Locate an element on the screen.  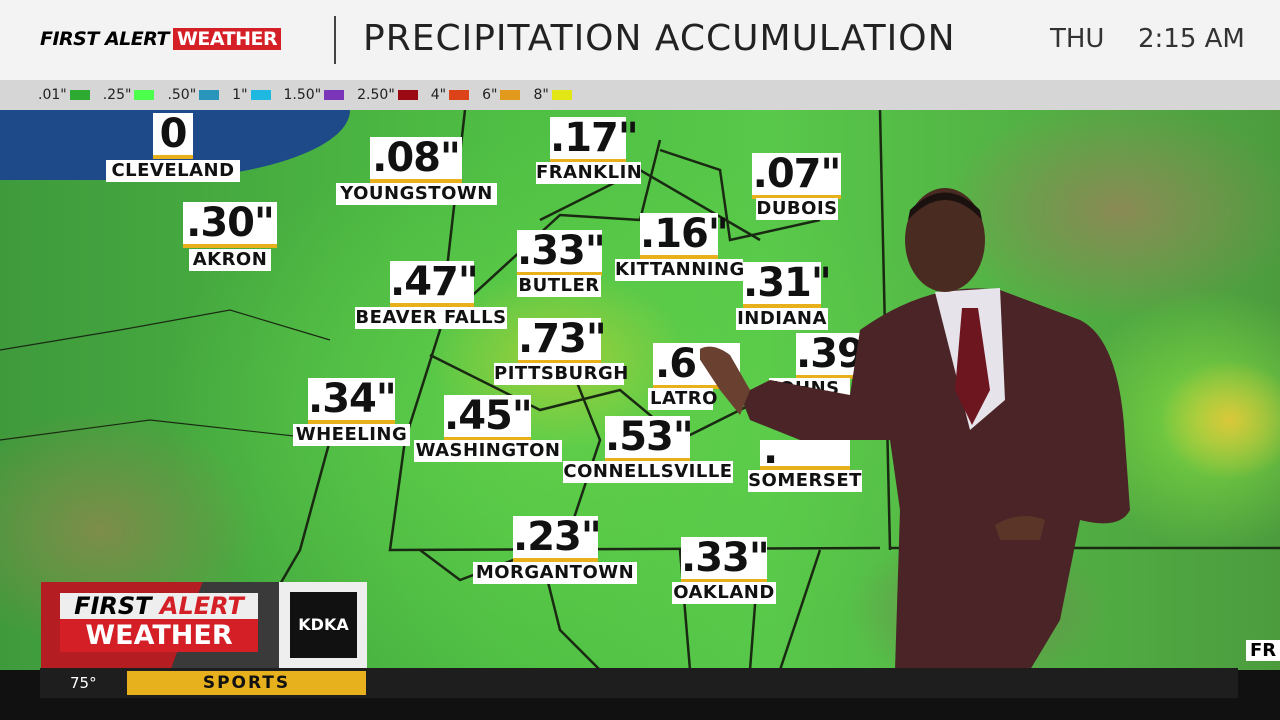
legend-item: 1.50" is located at coordinates (314, 95).